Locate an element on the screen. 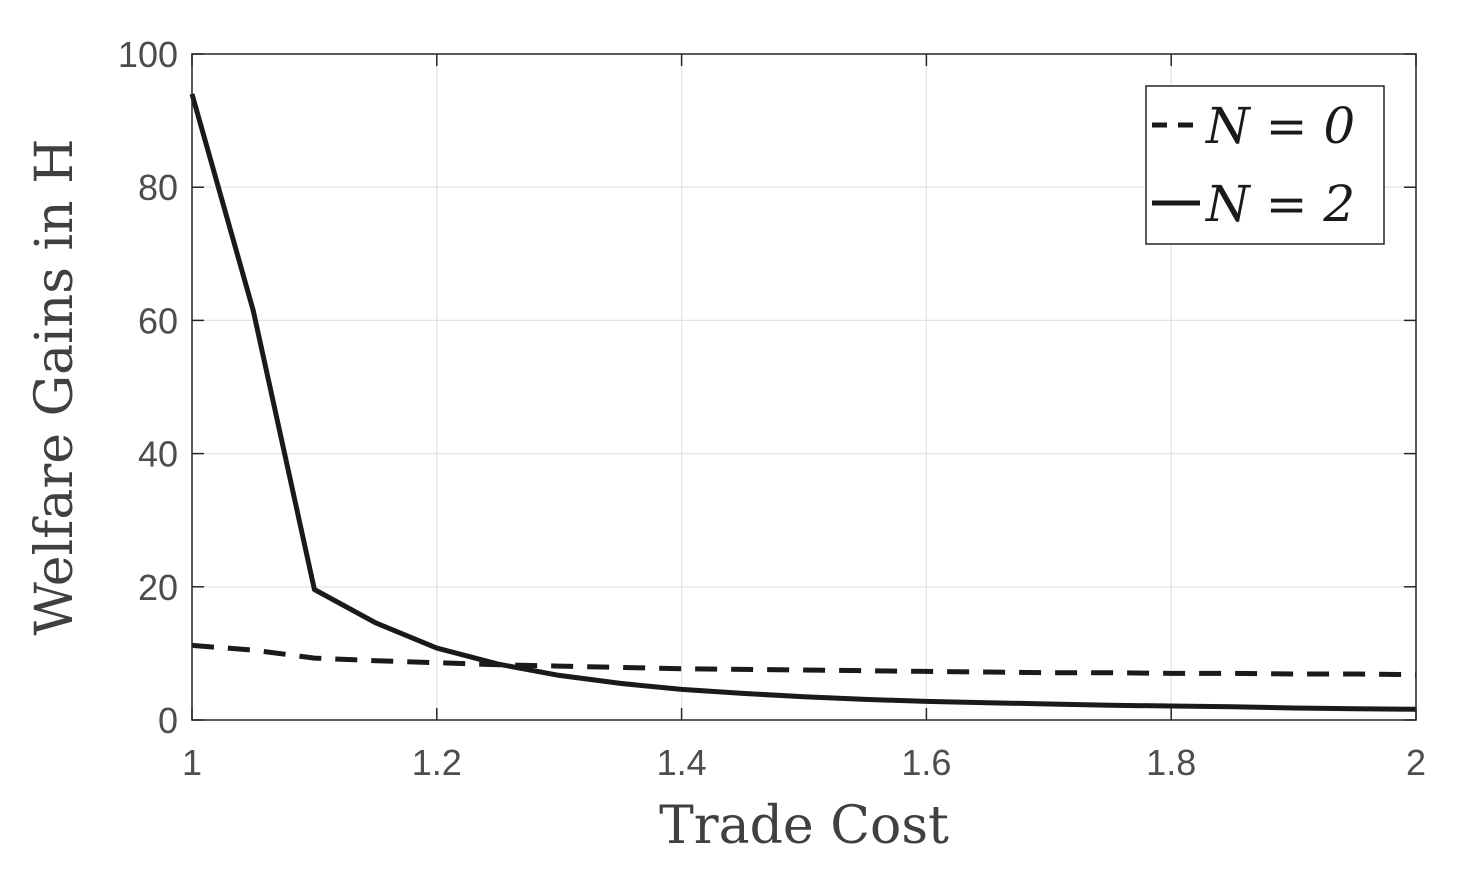  x-tick-label: 2 is located at coordinates (1416, 762).